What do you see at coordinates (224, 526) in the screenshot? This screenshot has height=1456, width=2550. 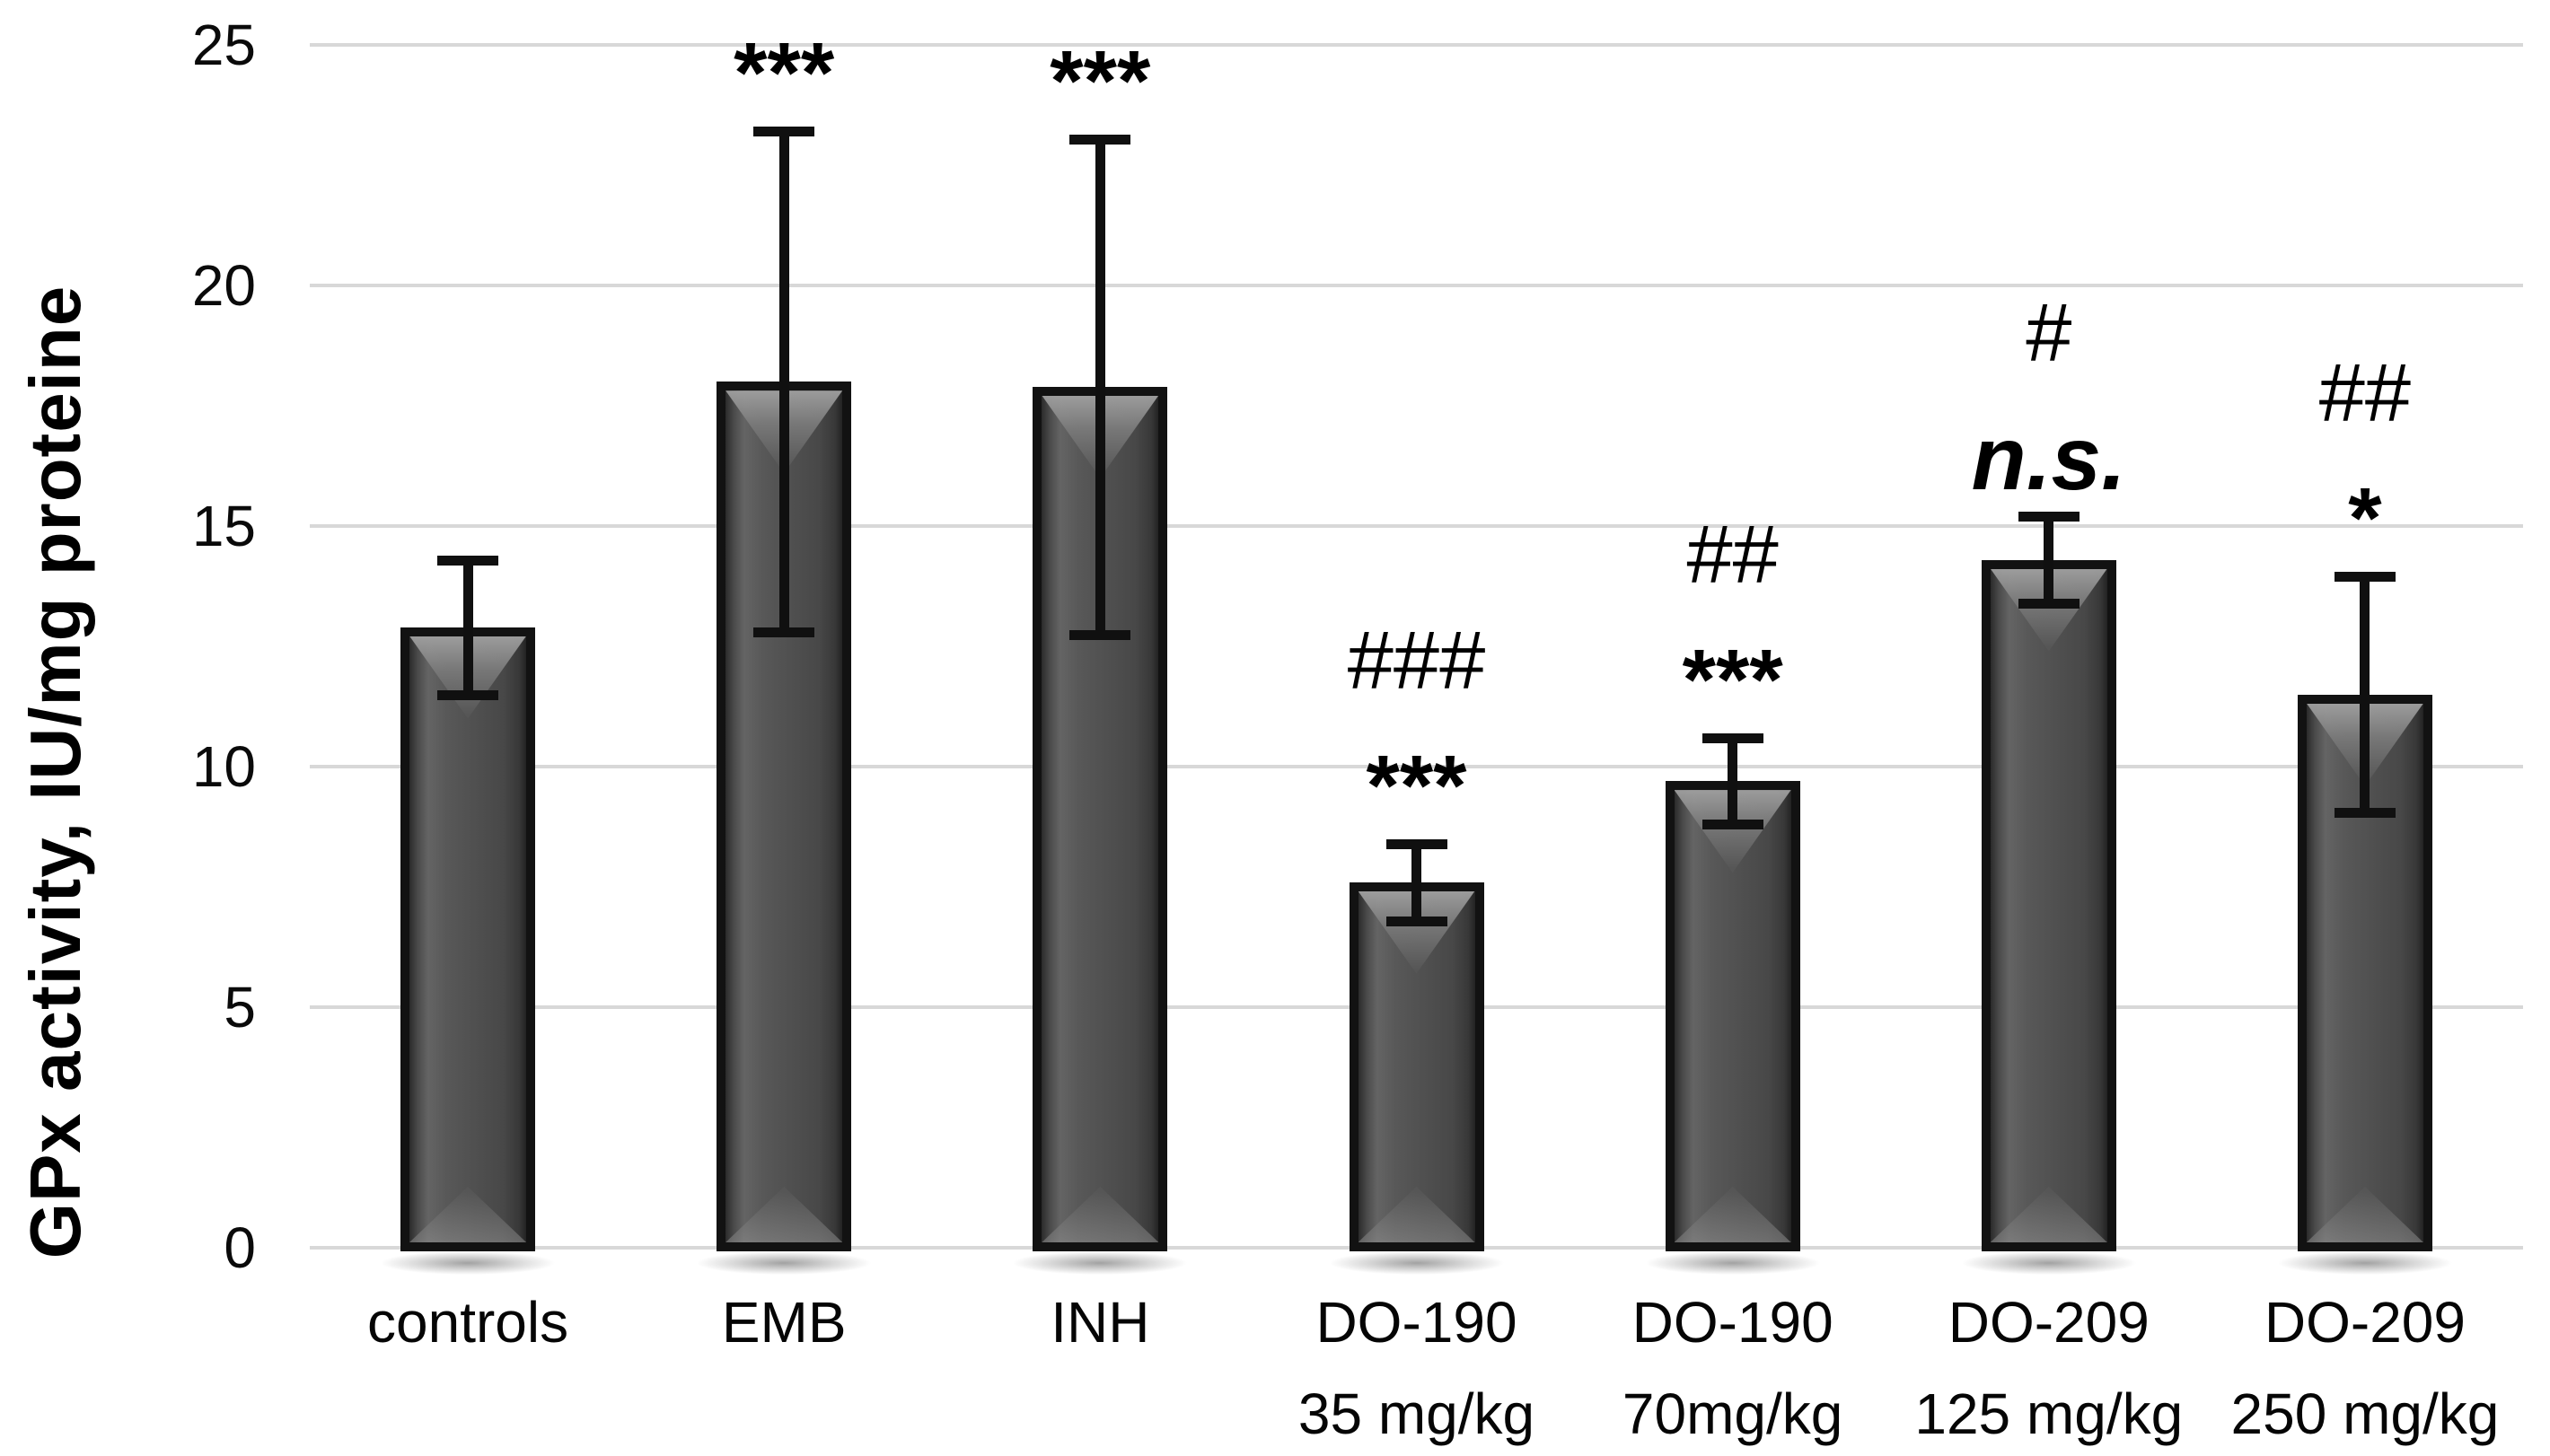 I see `y-tick-label-15: 15` at bounding box center [224, 526].